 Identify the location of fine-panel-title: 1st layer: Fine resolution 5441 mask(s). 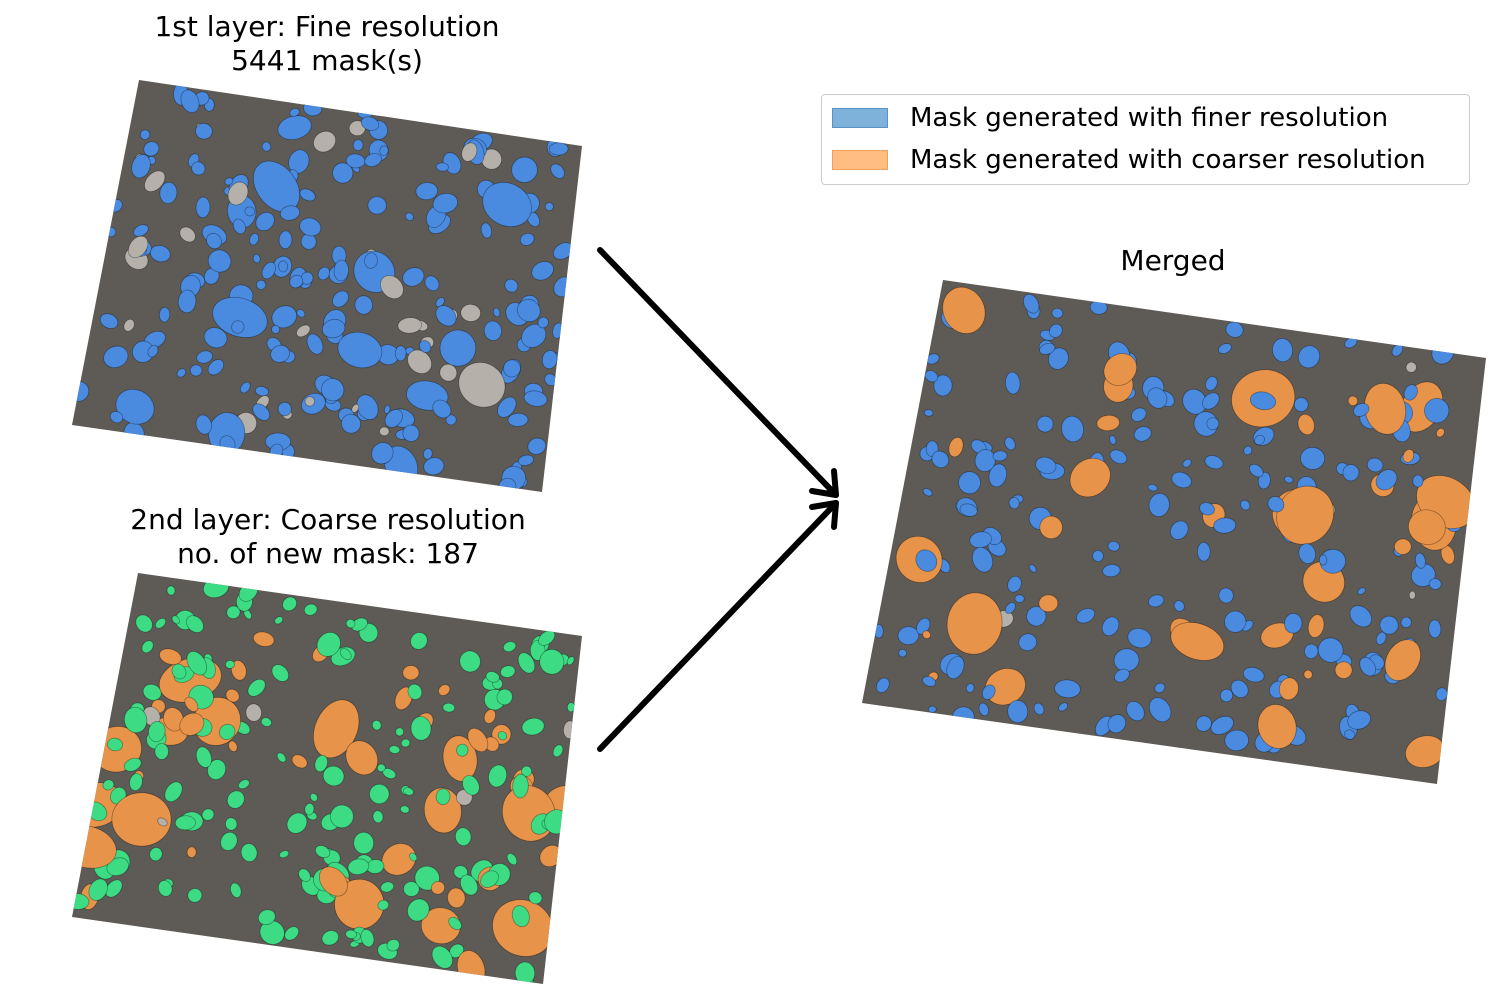
(327, 44).